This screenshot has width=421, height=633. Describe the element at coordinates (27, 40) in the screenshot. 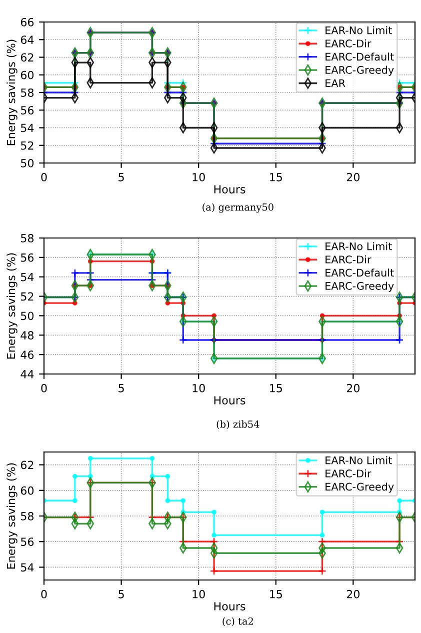

I see `y-tick-label: 64` at that location.